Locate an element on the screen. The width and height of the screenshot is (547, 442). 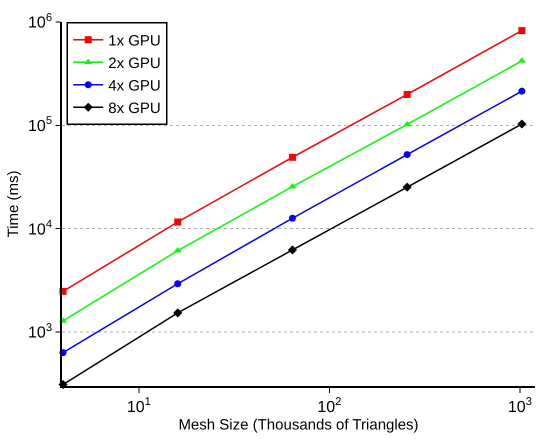
y-tick-label: 10$^{5}$ is located at coordinates (40, 125).